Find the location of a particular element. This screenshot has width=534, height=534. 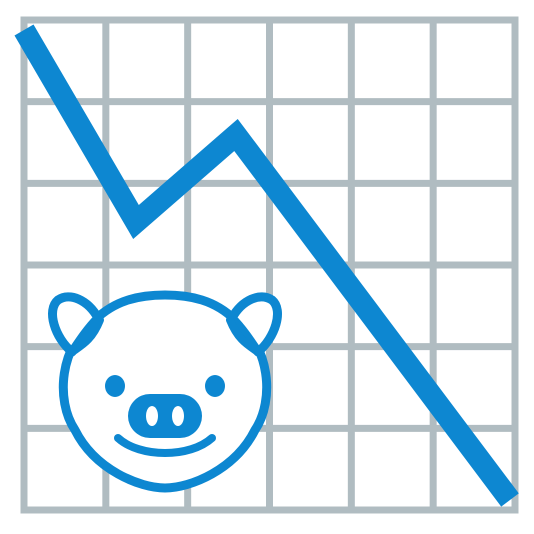

pig-snout is located at coordinates (165, 416).